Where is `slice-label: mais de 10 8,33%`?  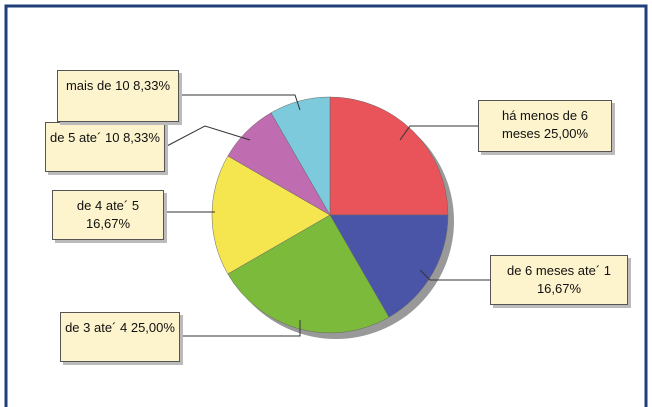 slice-label: mais de 10 8,33% is located at coordinates (118, 96).